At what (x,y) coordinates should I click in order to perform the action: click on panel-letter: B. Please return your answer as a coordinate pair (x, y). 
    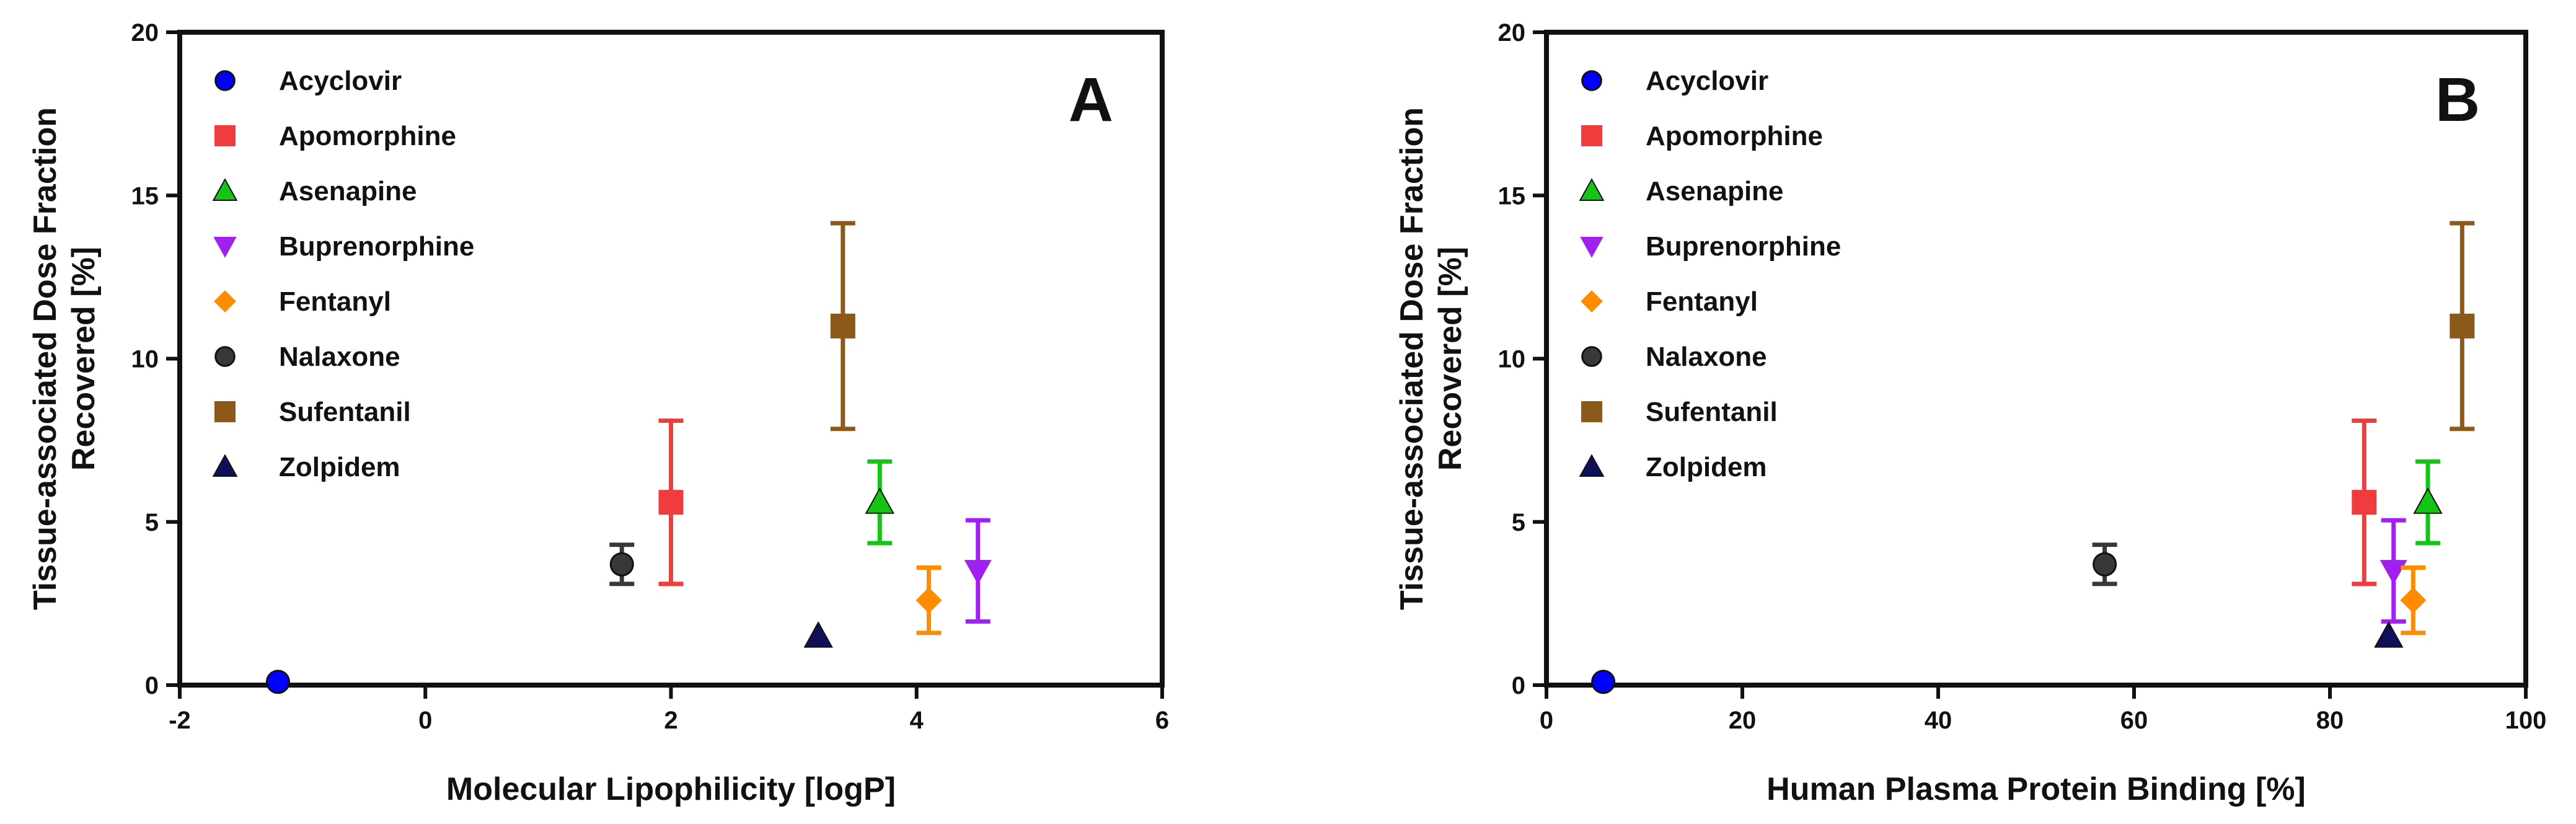
    Looking at the image, I should click on (2457, 100).